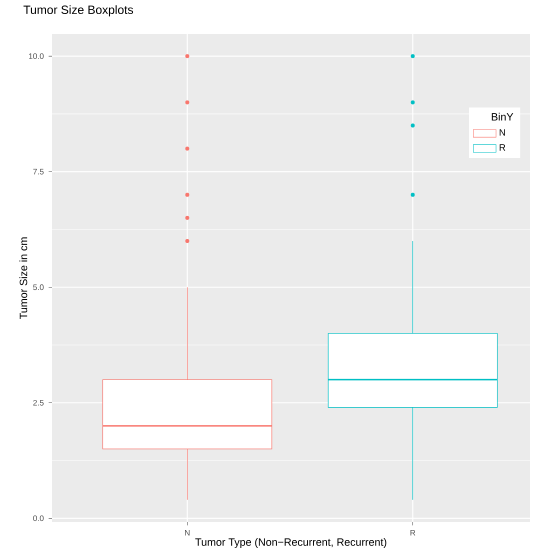 The height and width of the screenshot is (549, 537). I want to click on x-axis-title: Tumor Type (Non−Recurrent, Recurrent), so click(290, 543).